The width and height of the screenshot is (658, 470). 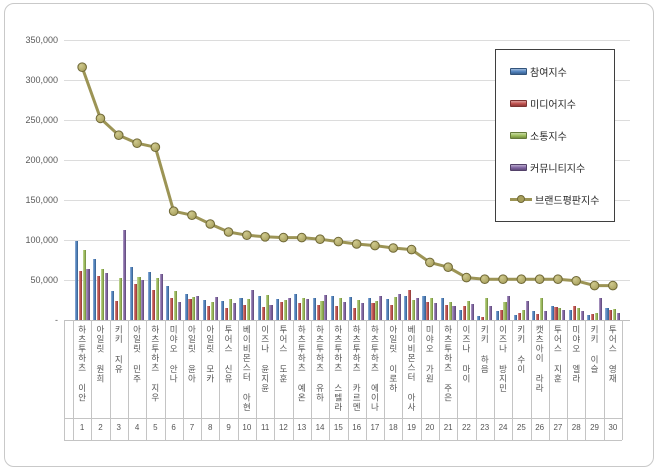 I want to click on bar-s3-c29, so click(x=596, y=316).